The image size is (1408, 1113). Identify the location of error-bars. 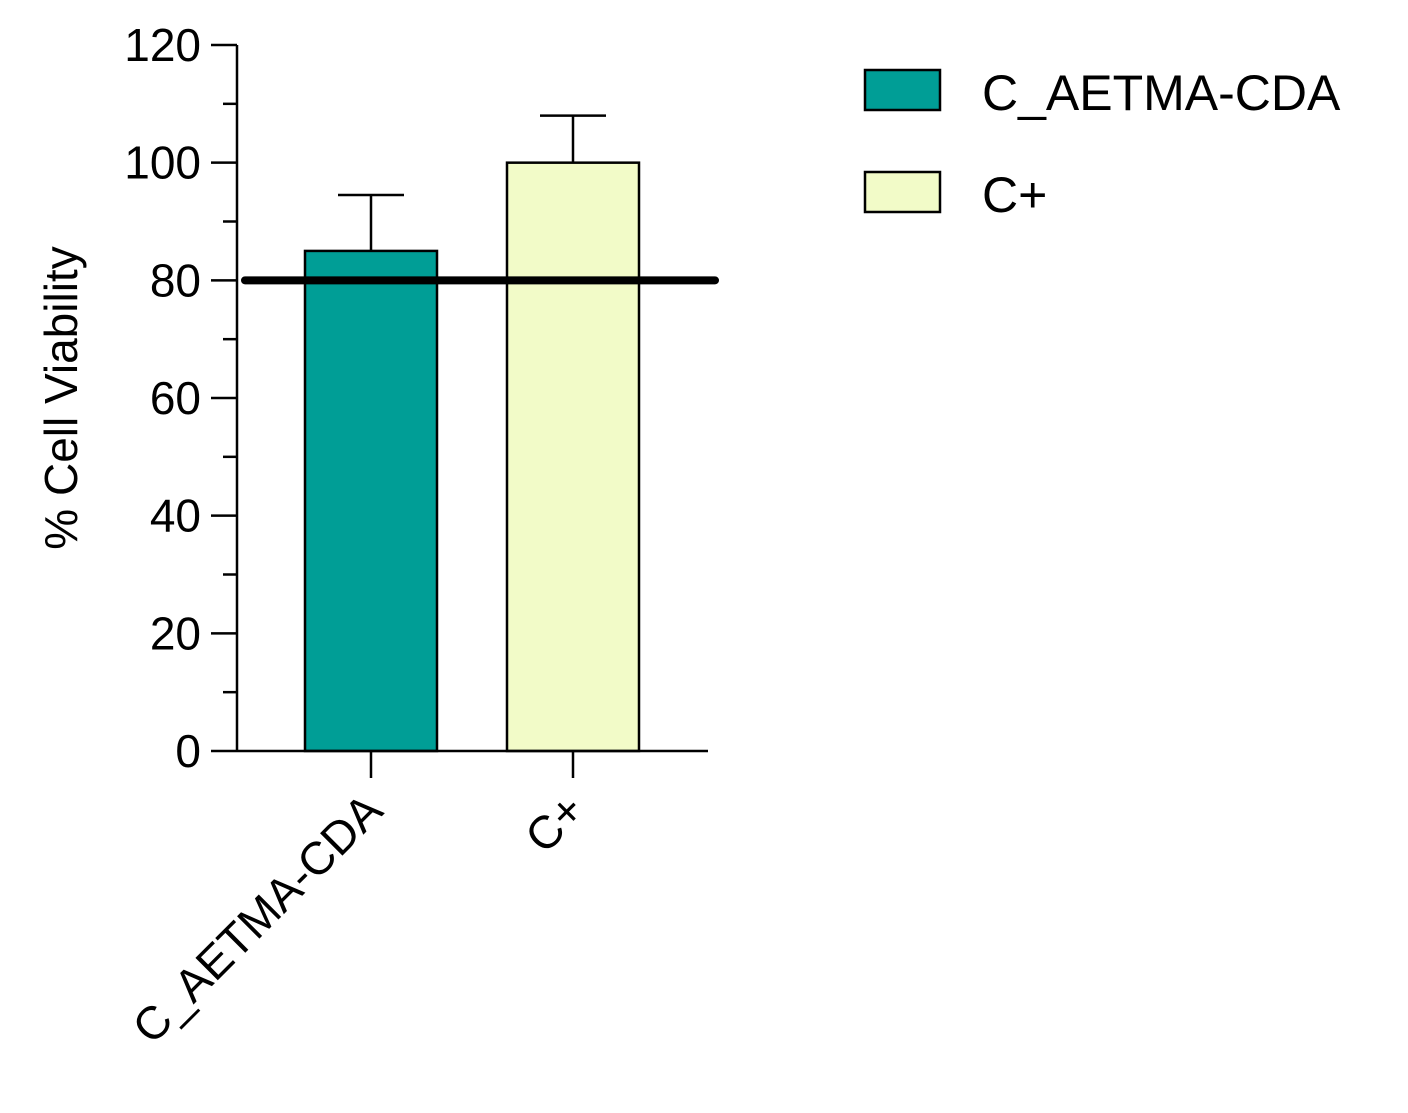
(472, 182).